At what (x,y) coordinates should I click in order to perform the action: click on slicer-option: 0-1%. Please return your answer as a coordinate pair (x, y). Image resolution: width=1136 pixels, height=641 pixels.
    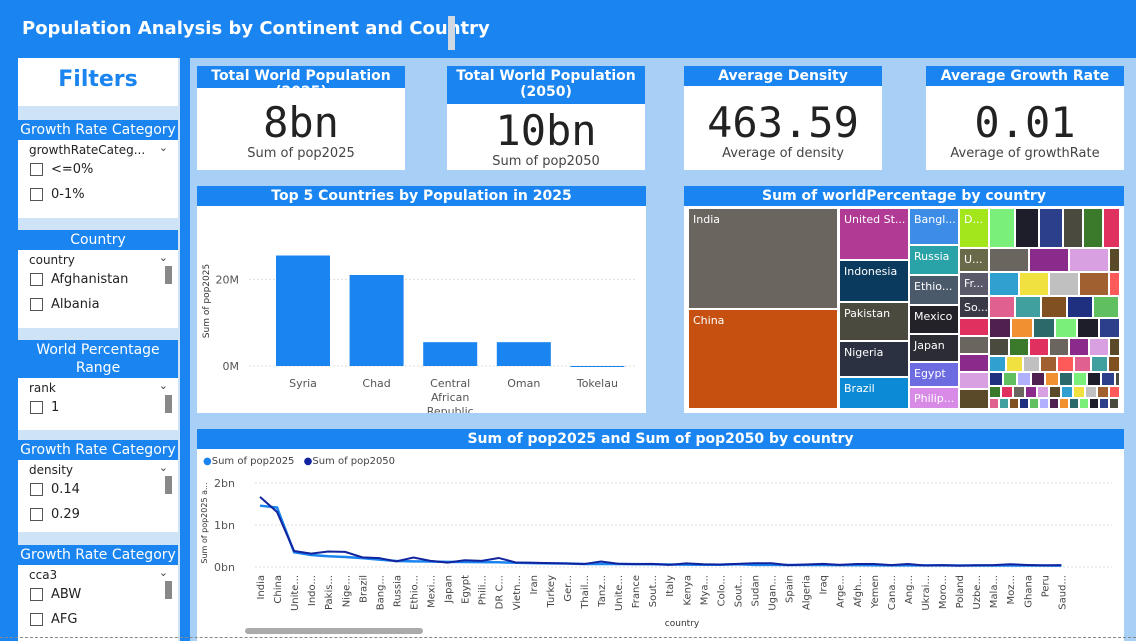
    Looking at the image, I should click on (98, 195).